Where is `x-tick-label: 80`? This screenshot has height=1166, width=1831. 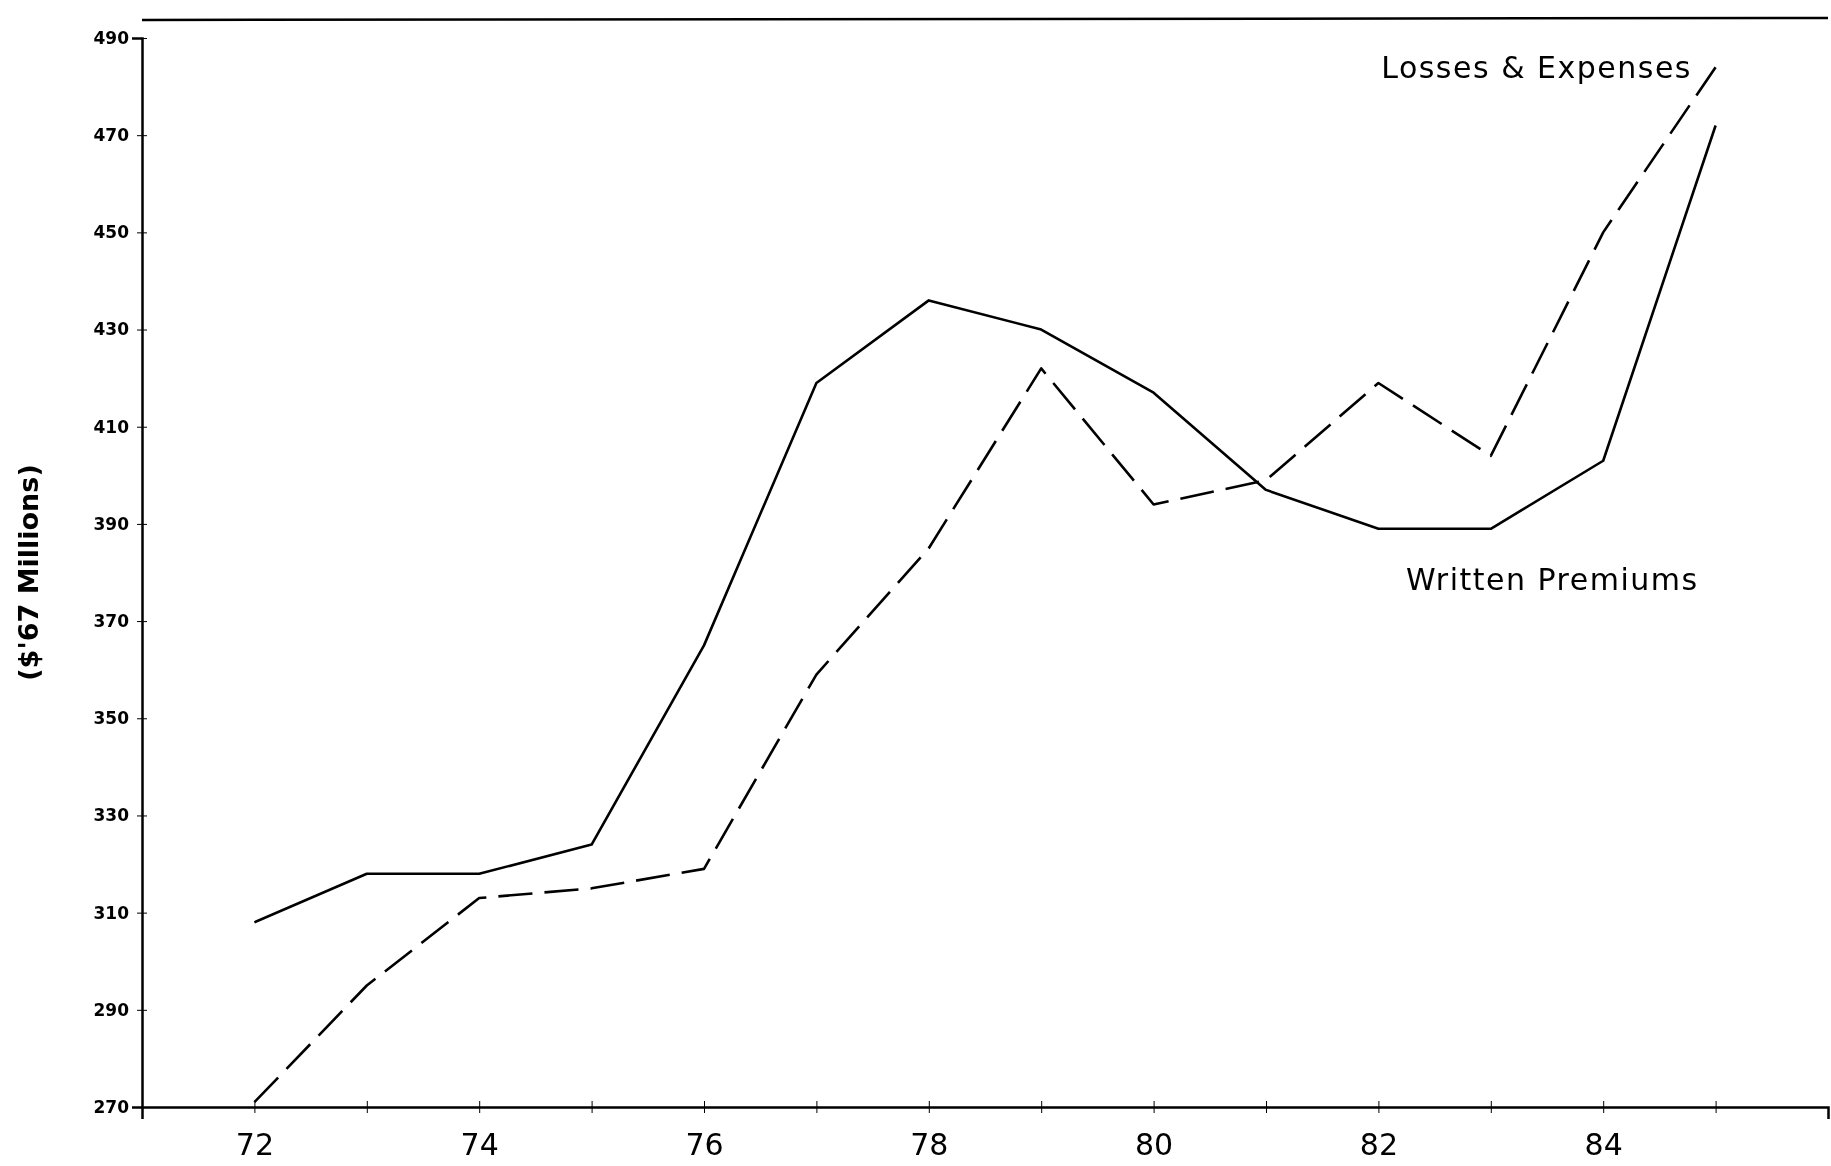 x-tick-label: 80 is located at coordinates (1154, 1144).